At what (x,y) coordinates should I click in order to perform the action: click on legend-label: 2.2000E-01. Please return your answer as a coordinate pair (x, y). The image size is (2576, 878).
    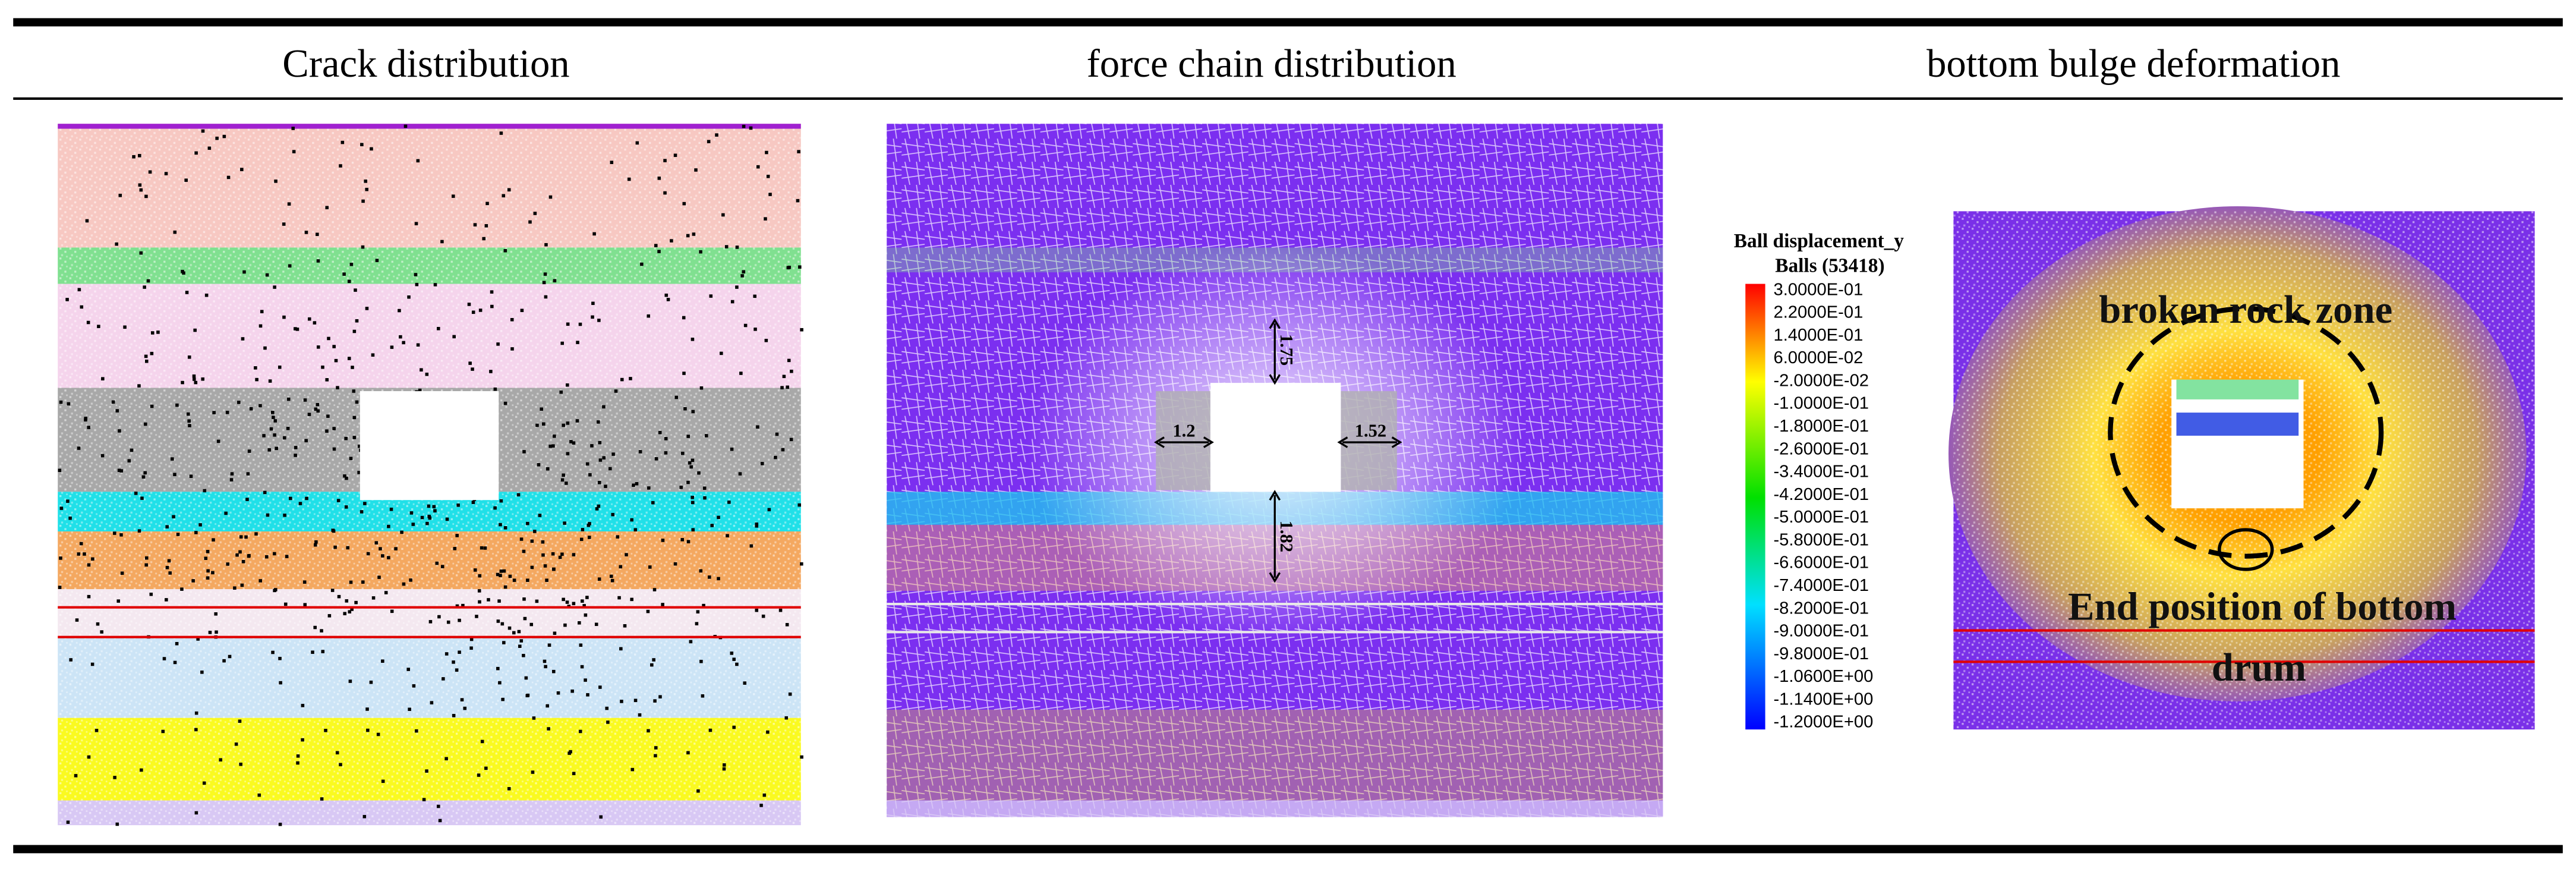
    Looking at the image, I should click on (1818, 312).